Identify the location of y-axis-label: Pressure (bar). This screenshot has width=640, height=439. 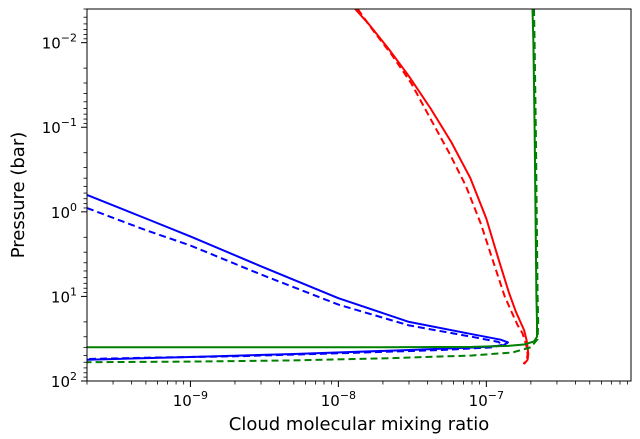
(18, 195).